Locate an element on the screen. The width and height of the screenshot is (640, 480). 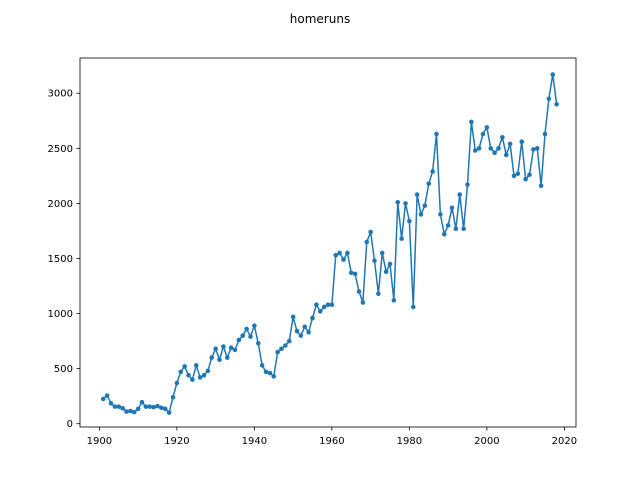
y-tick-label: 2000 is located at coordinates (60, 204).